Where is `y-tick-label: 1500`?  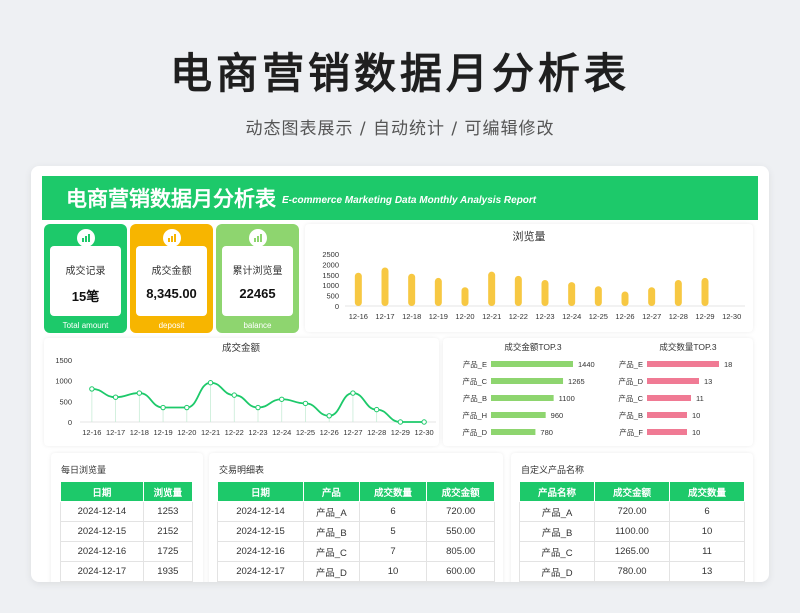 y-tick-label: 1500 is located at coordinates (63, 360).